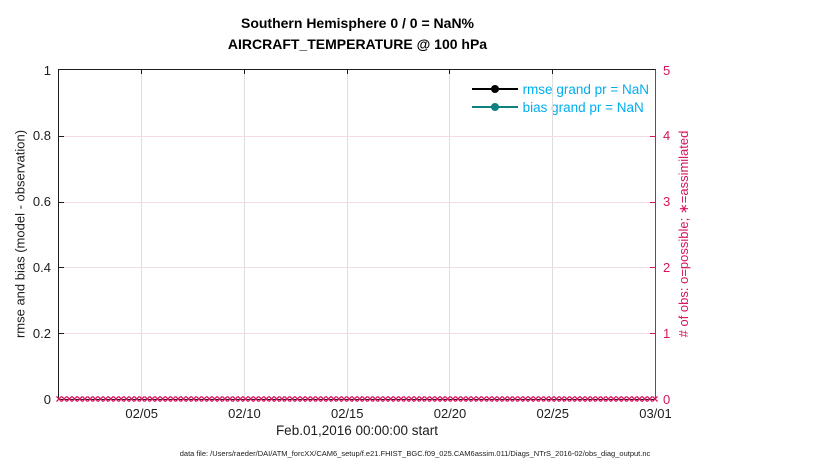 Image resolution: width=830 pixels, height=470 pixels. I want to click on x-tick-label: 02/05, so click(141, 413).